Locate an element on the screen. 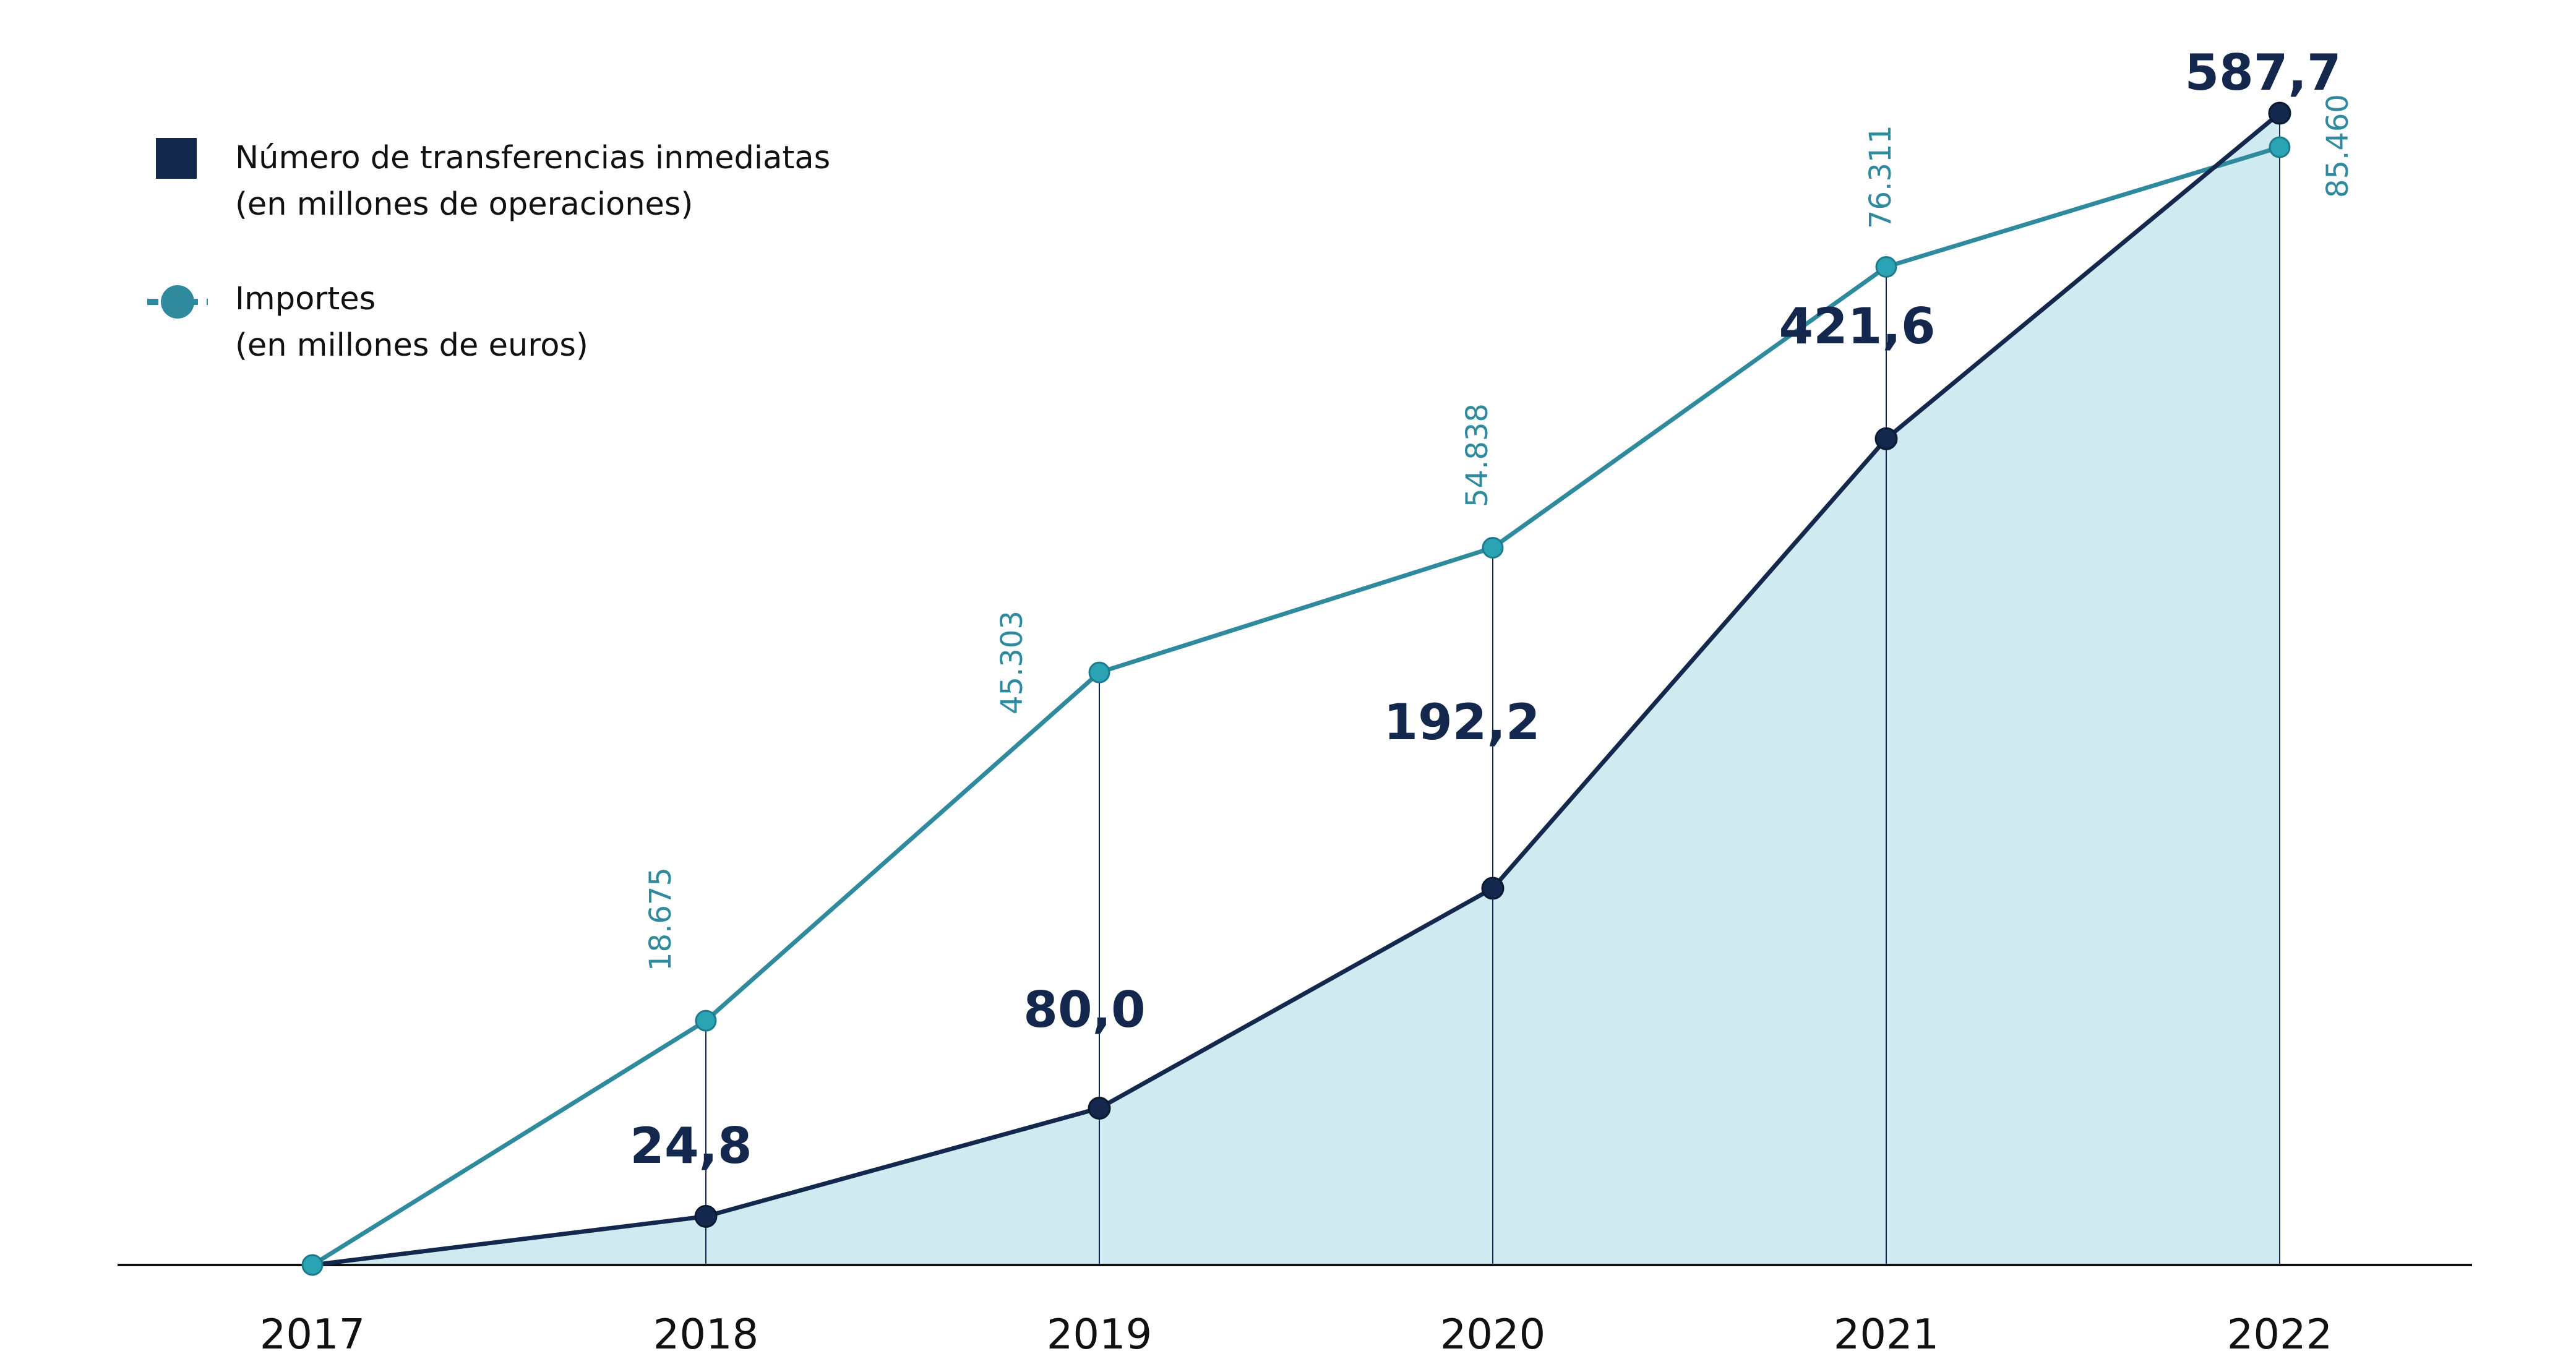 The width and height of the screenshot is (2576, 1372). transfers-point-2020 is located at coordinates (1493, 888).